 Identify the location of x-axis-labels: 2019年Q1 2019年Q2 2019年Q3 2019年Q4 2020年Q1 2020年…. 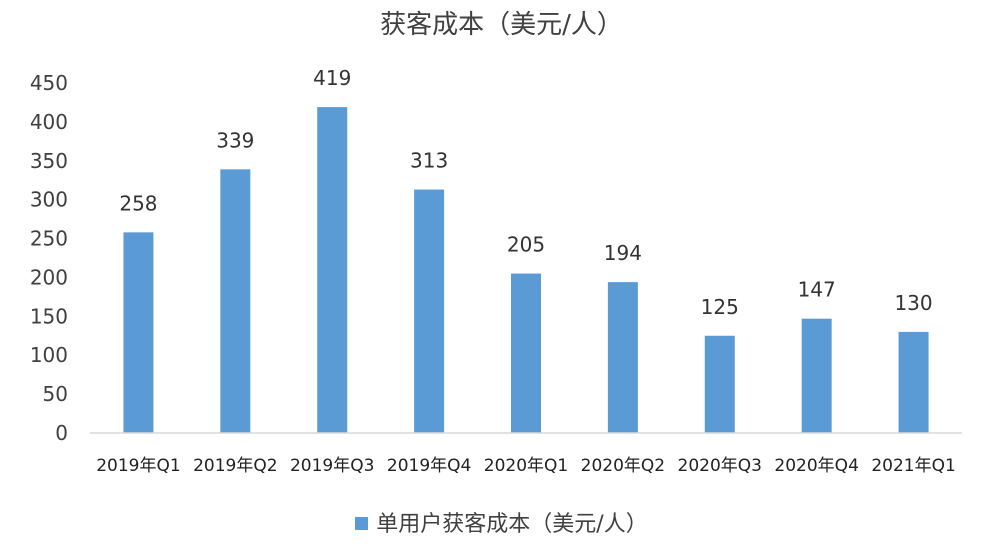
(526, 466).